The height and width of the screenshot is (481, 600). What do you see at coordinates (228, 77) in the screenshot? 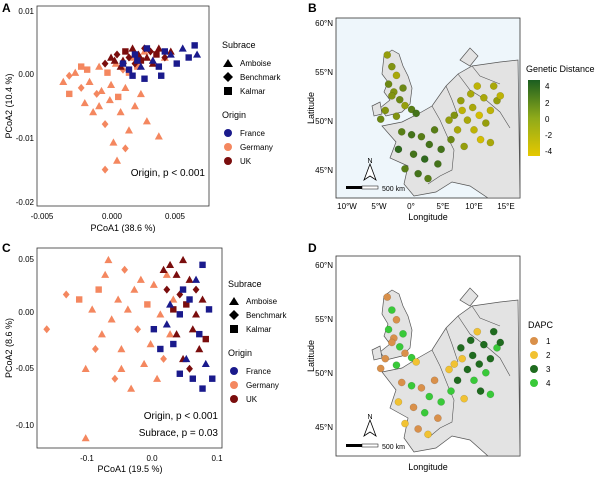
I see `benchmark-diamond-icon` at bounding box center [228, 77].